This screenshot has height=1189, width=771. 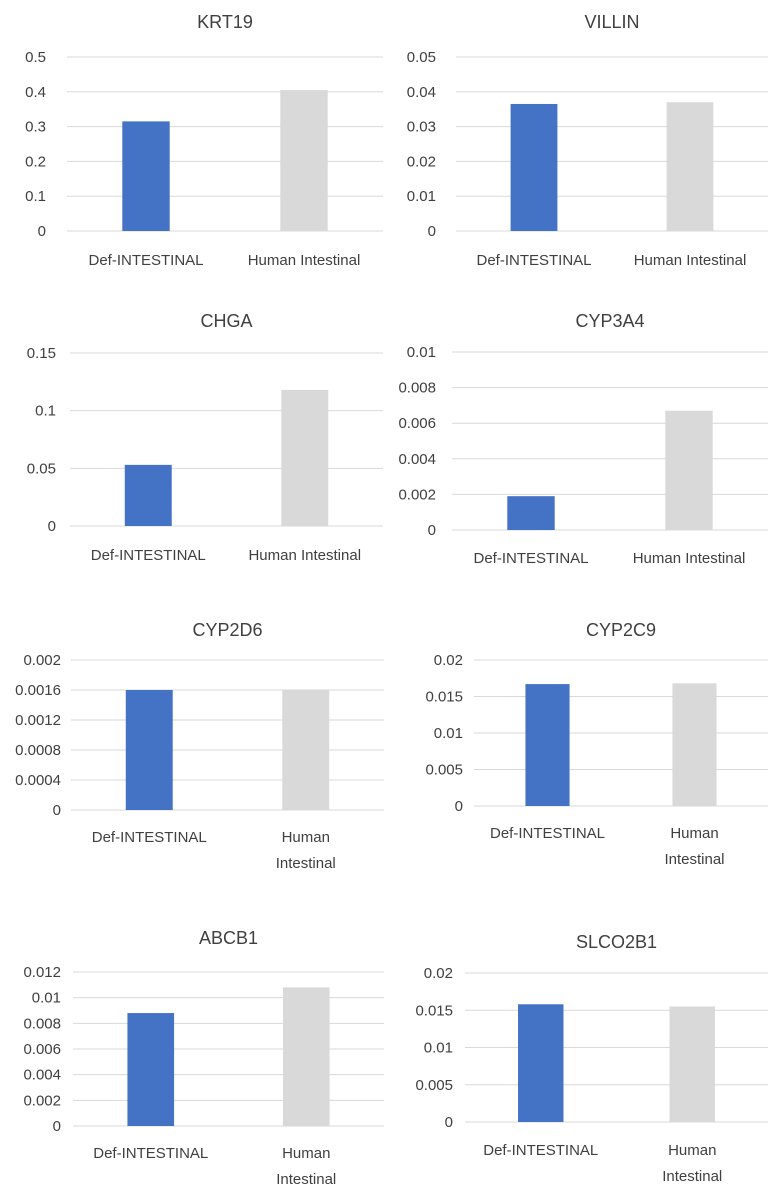 What do you see at coordinates (228, 938) in the screenshot?
I see `chart-title: ABCB1` at bounding box center [228, 938].